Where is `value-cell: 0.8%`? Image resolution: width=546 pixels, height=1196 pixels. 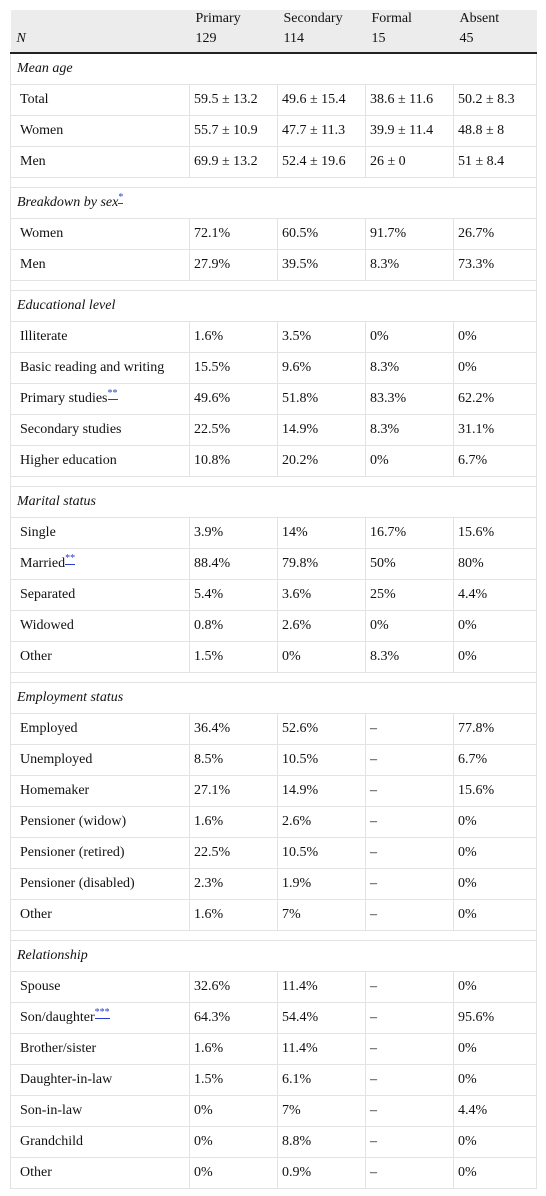
value-cell: 0.8% is located at coordinates (233, 626).